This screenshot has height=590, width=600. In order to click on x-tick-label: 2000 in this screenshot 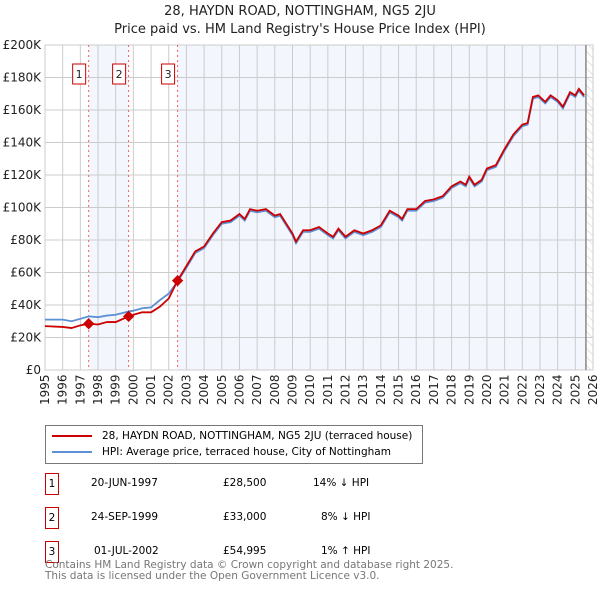, I will do `click(133, 389)`.